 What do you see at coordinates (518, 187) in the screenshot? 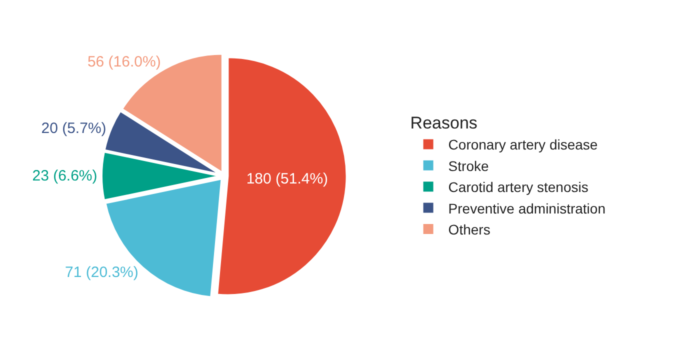
I see `legend-label: Carotid artery stenosis` at bounding box center [518, 187].